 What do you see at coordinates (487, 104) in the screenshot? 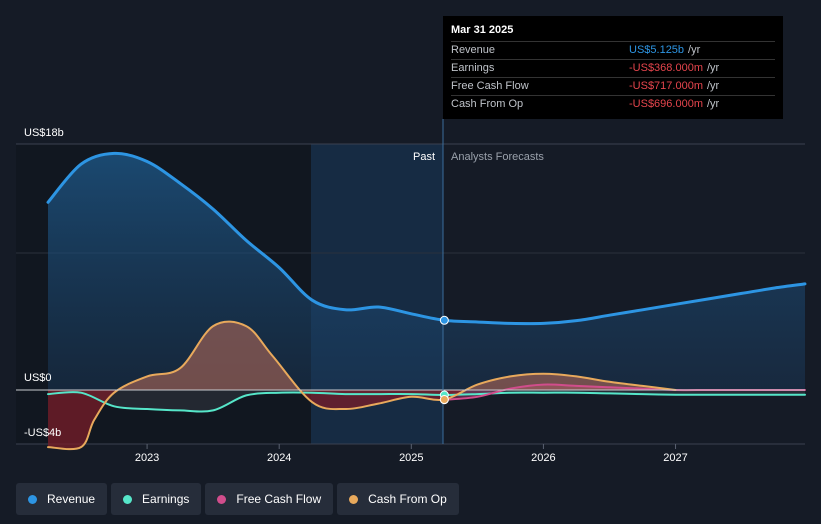
I see `tooltip-label: Cash From Op` at bounding box center [487, 104].